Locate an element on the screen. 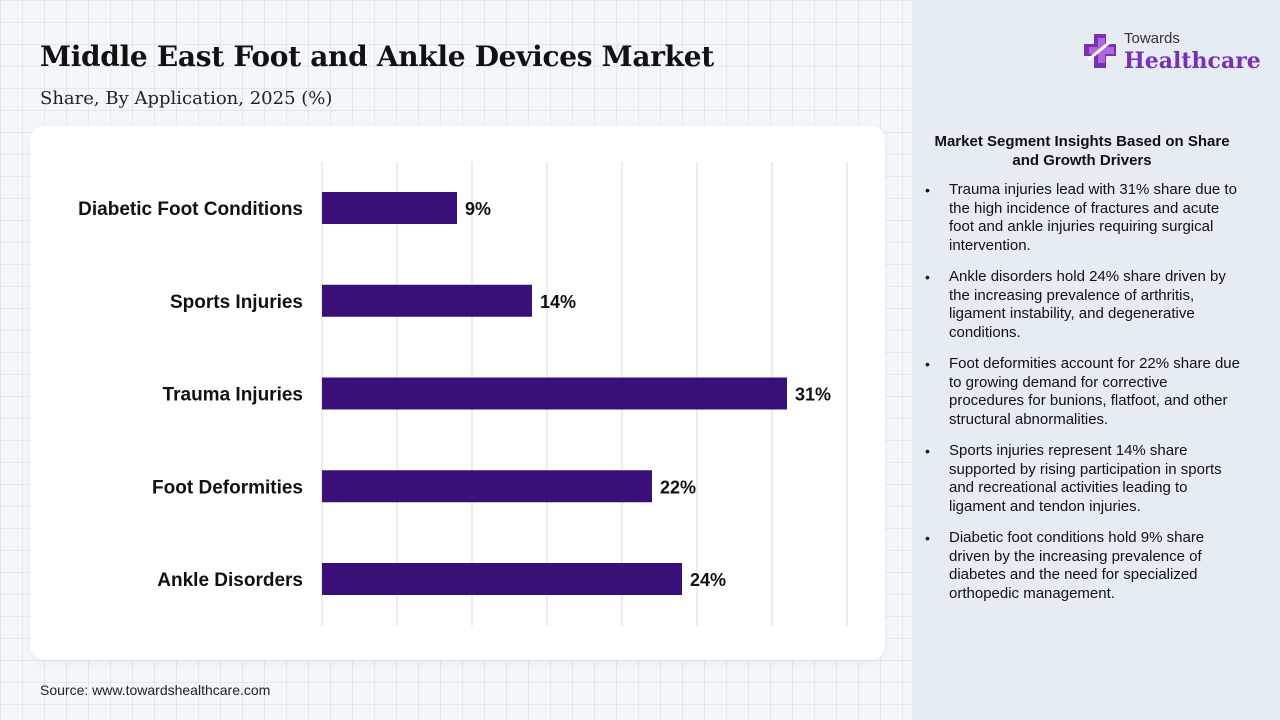  category-label: Ankle Disorders is located at coordinates (230, 580).